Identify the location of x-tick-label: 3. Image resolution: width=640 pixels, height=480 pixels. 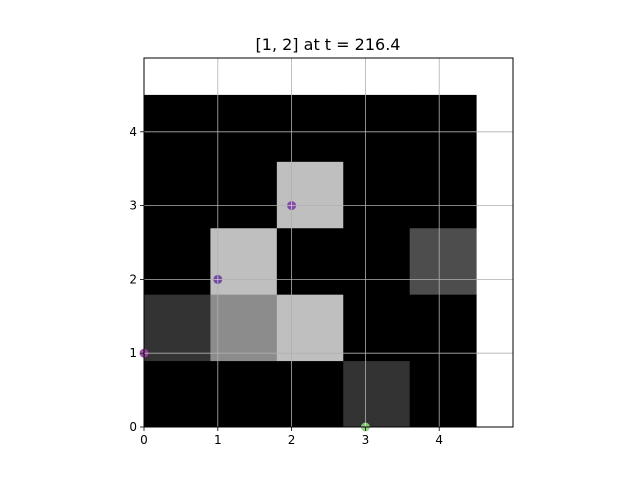
(366, 440).